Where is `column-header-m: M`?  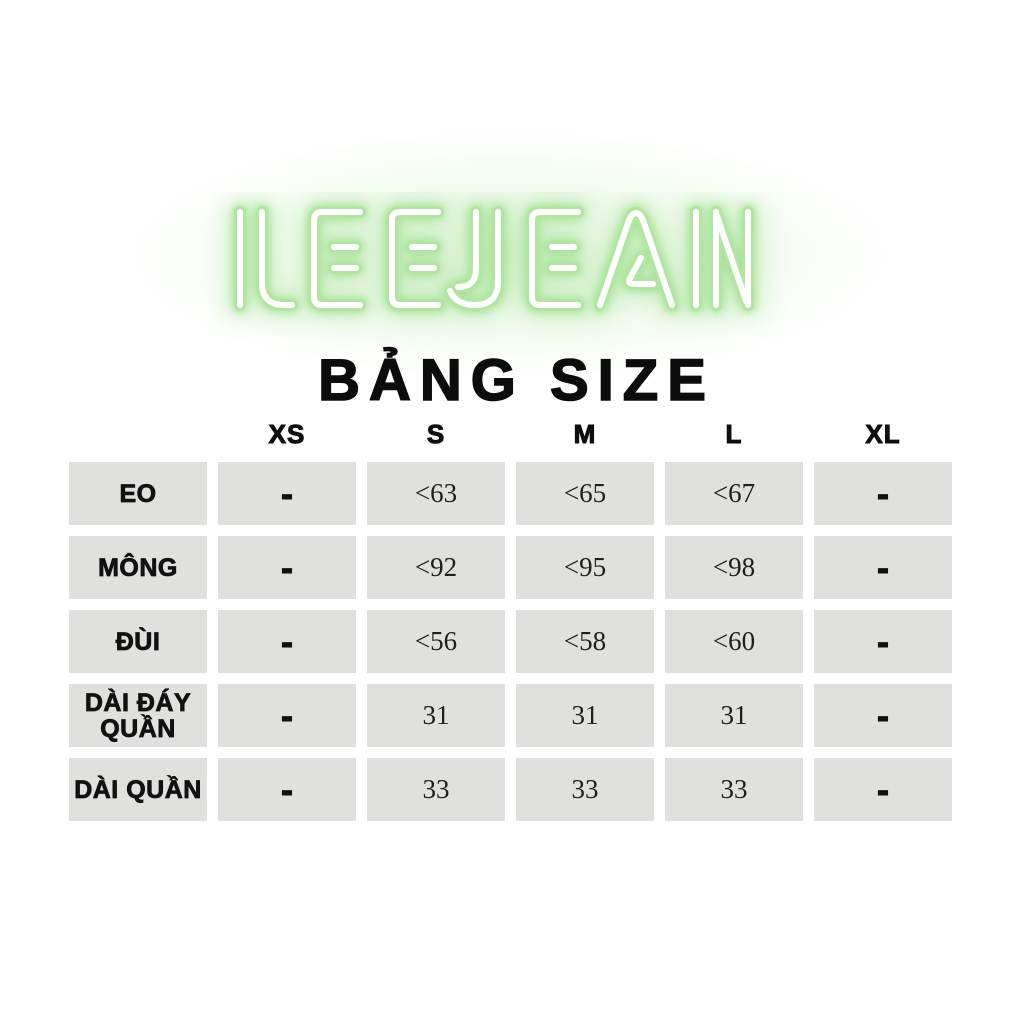 column-header-m: M is located at coordinates (585, 434).